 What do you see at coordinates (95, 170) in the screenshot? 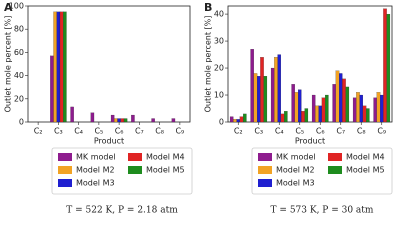
I see `legend-label: Model M2` at bounding box center [95, 170].